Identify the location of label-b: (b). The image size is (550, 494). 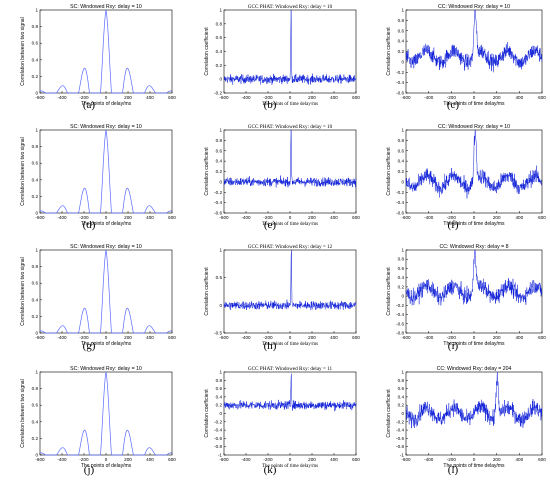
(270, 105).